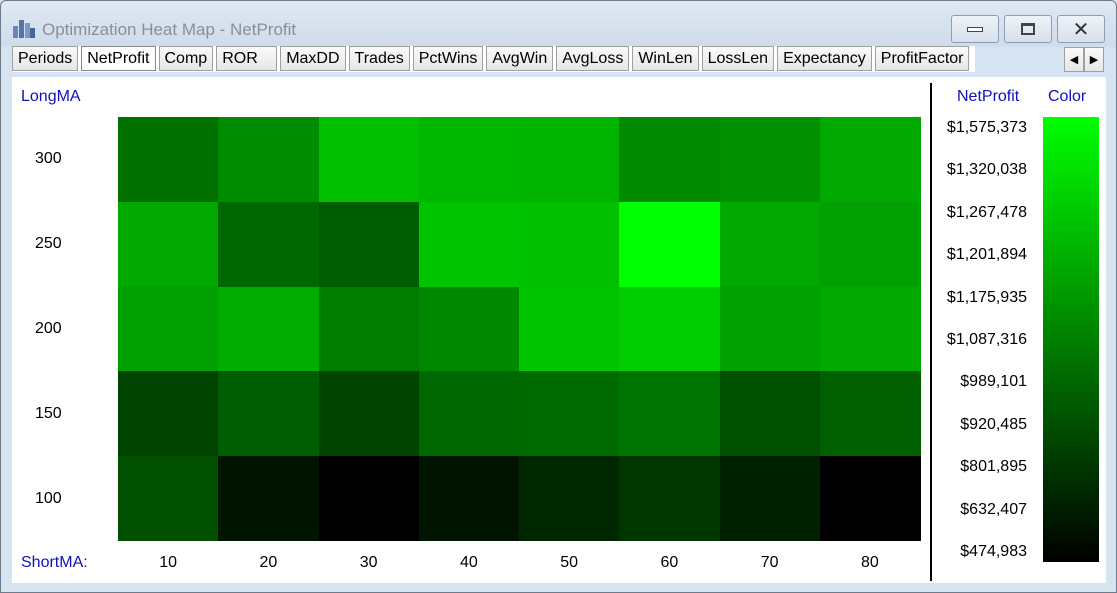 Image resolution: width=1117 pixels, height=593 pixels. Describe the element at coordinates (48, 498) in the screenshot. I see `row-label: 100` at that location.